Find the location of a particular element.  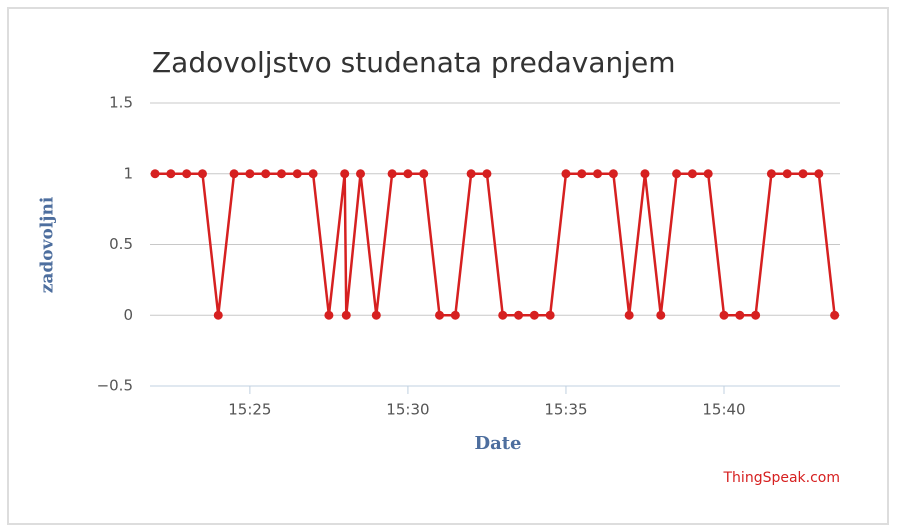

y-tick-label: 1.5 is located at coordinates (121, 103).